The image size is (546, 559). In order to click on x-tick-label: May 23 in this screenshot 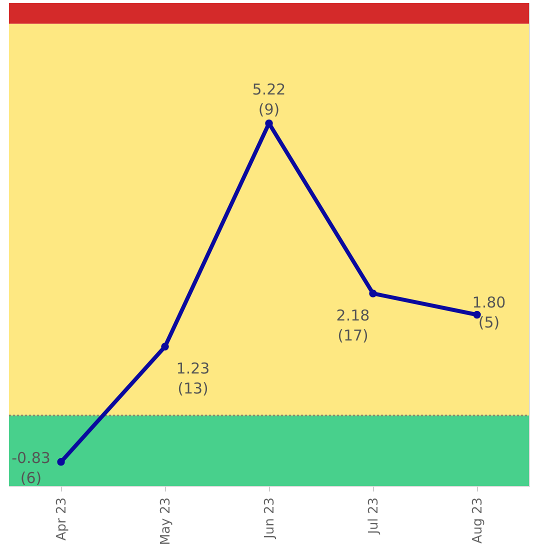, I will do `click(166, 522)`.